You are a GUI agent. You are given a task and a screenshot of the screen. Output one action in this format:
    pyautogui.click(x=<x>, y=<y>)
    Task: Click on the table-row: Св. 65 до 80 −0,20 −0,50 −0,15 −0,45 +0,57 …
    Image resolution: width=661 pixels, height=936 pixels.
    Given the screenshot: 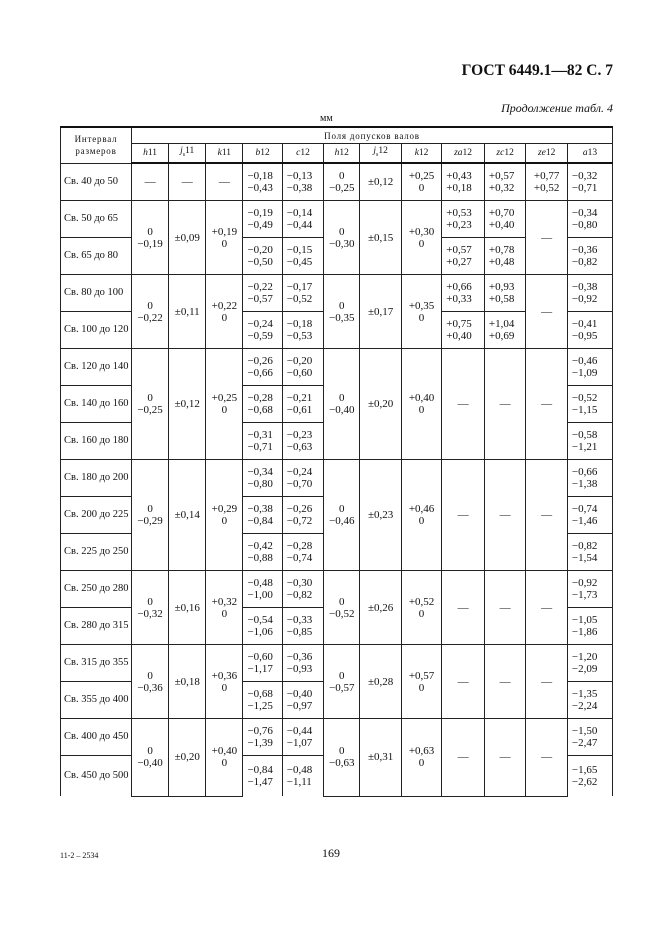 What is the action you would take?
    pyautogui.click(x=336, y=256)
    